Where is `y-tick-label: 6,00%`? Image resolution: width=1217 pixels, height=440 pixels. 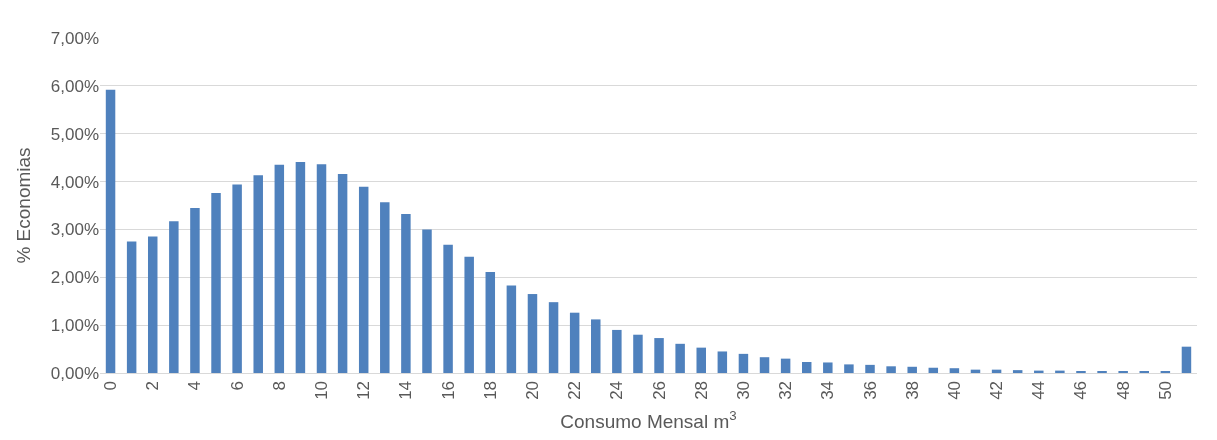
y-tick-label: 6,00% is located at coordinates (74, 86).